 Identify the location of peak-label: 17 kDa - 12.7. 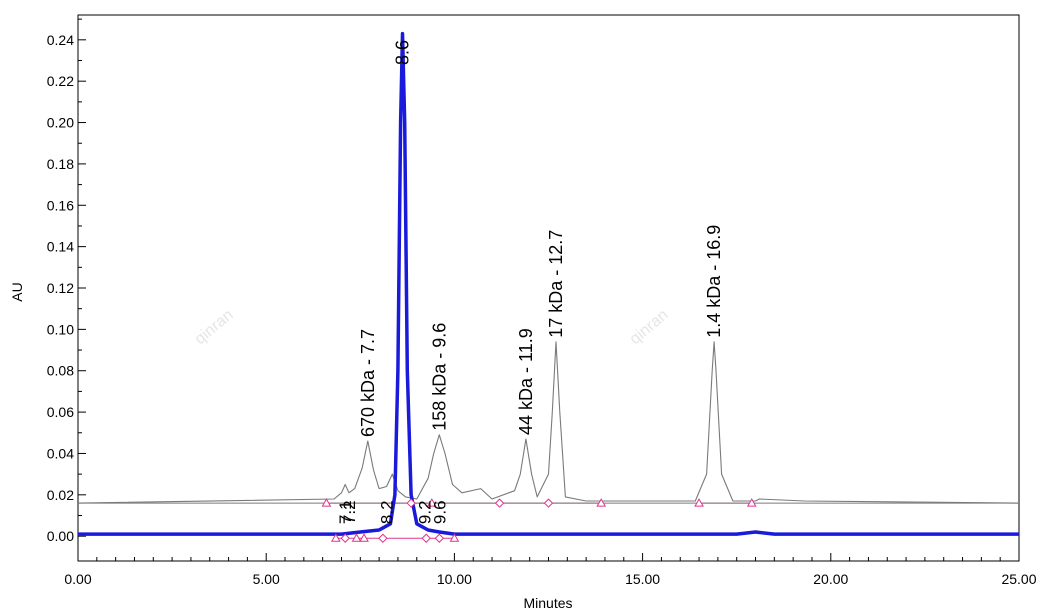
(556, 284).